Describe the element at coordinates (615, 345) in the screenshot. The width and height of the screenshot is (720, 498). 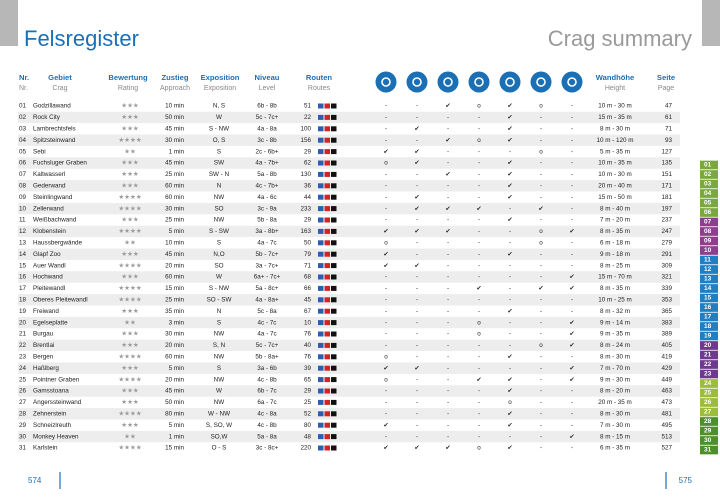
I see `cell: 8 m - 24 m` at that location.